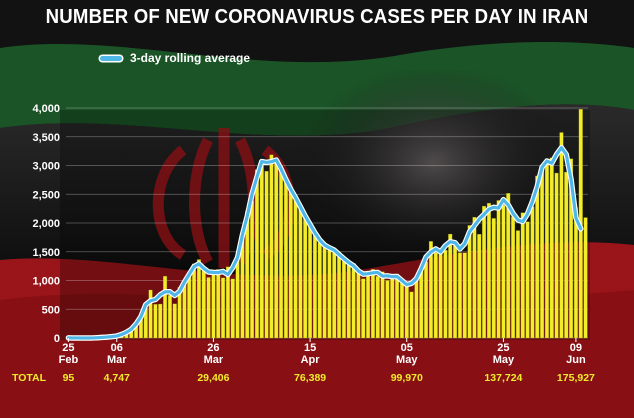 Image resolution: width=634 pixels, height=418 pixels. I want to click on total-value: 29,406, so click(213, 378).